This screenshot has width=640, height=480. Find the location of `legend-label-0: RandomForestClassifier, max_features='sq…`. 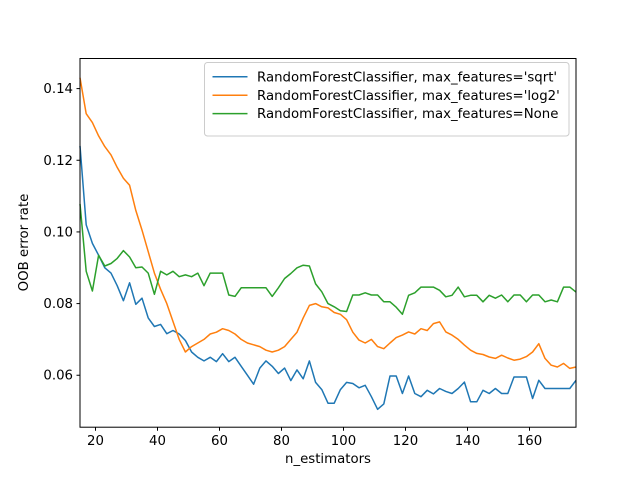

legend-label-0: RandomForestClassifier, max_features='sq… is located at coordinates (407, 77).